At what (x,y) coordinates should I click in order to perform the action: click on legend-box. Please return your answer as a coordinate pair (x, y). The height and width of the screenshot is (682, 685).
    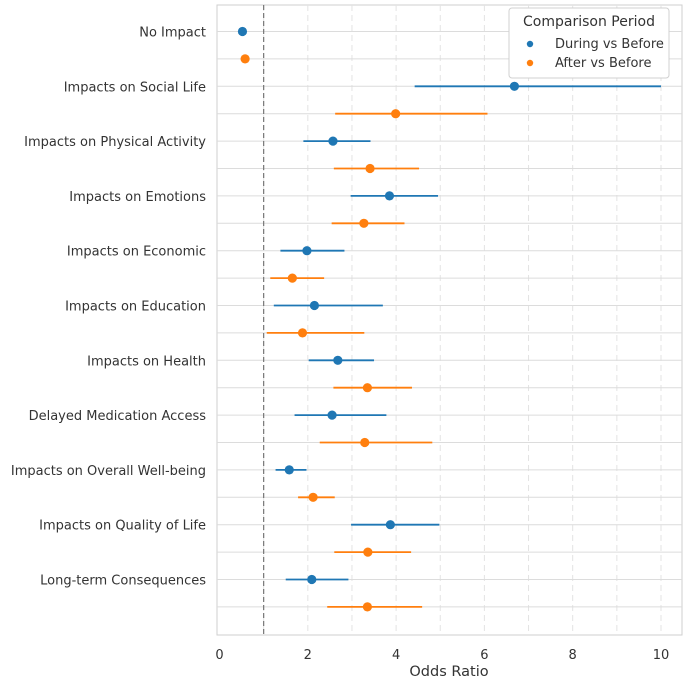
    Looking at the image, I should click on (589, 43).